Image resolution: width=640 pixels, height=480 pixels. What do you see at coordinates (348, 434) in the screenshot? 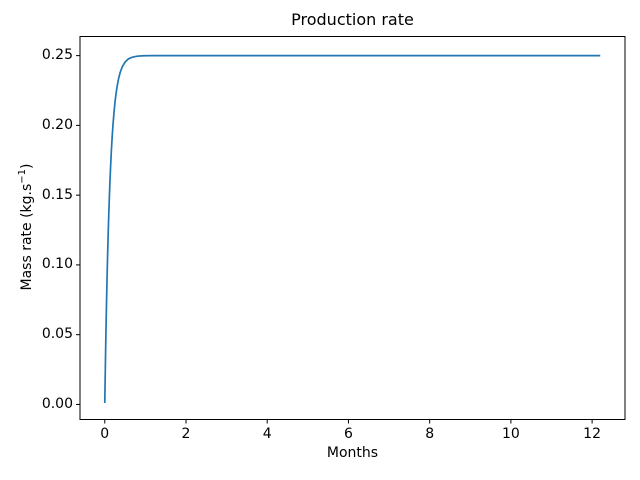
I see `x-tick-label: 6` at bounding box center [348, 434].